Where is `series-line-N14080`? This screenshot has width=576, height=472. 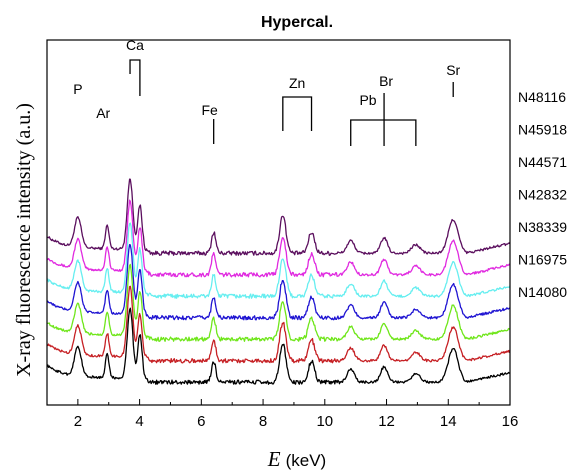
series-line-N14080 is located at coordinates (278, 346).